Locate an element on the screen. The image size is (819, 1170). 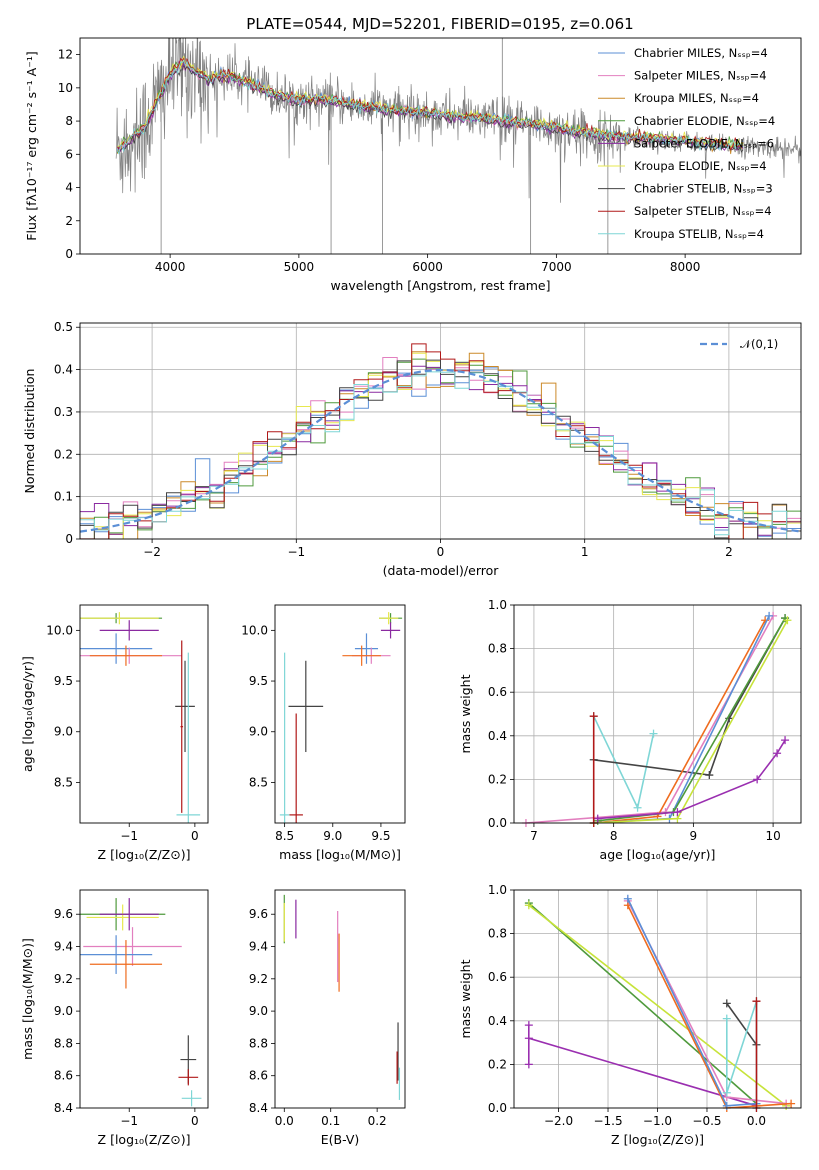
y-tick-label: 0.2 is located at coordinates (63, 454).